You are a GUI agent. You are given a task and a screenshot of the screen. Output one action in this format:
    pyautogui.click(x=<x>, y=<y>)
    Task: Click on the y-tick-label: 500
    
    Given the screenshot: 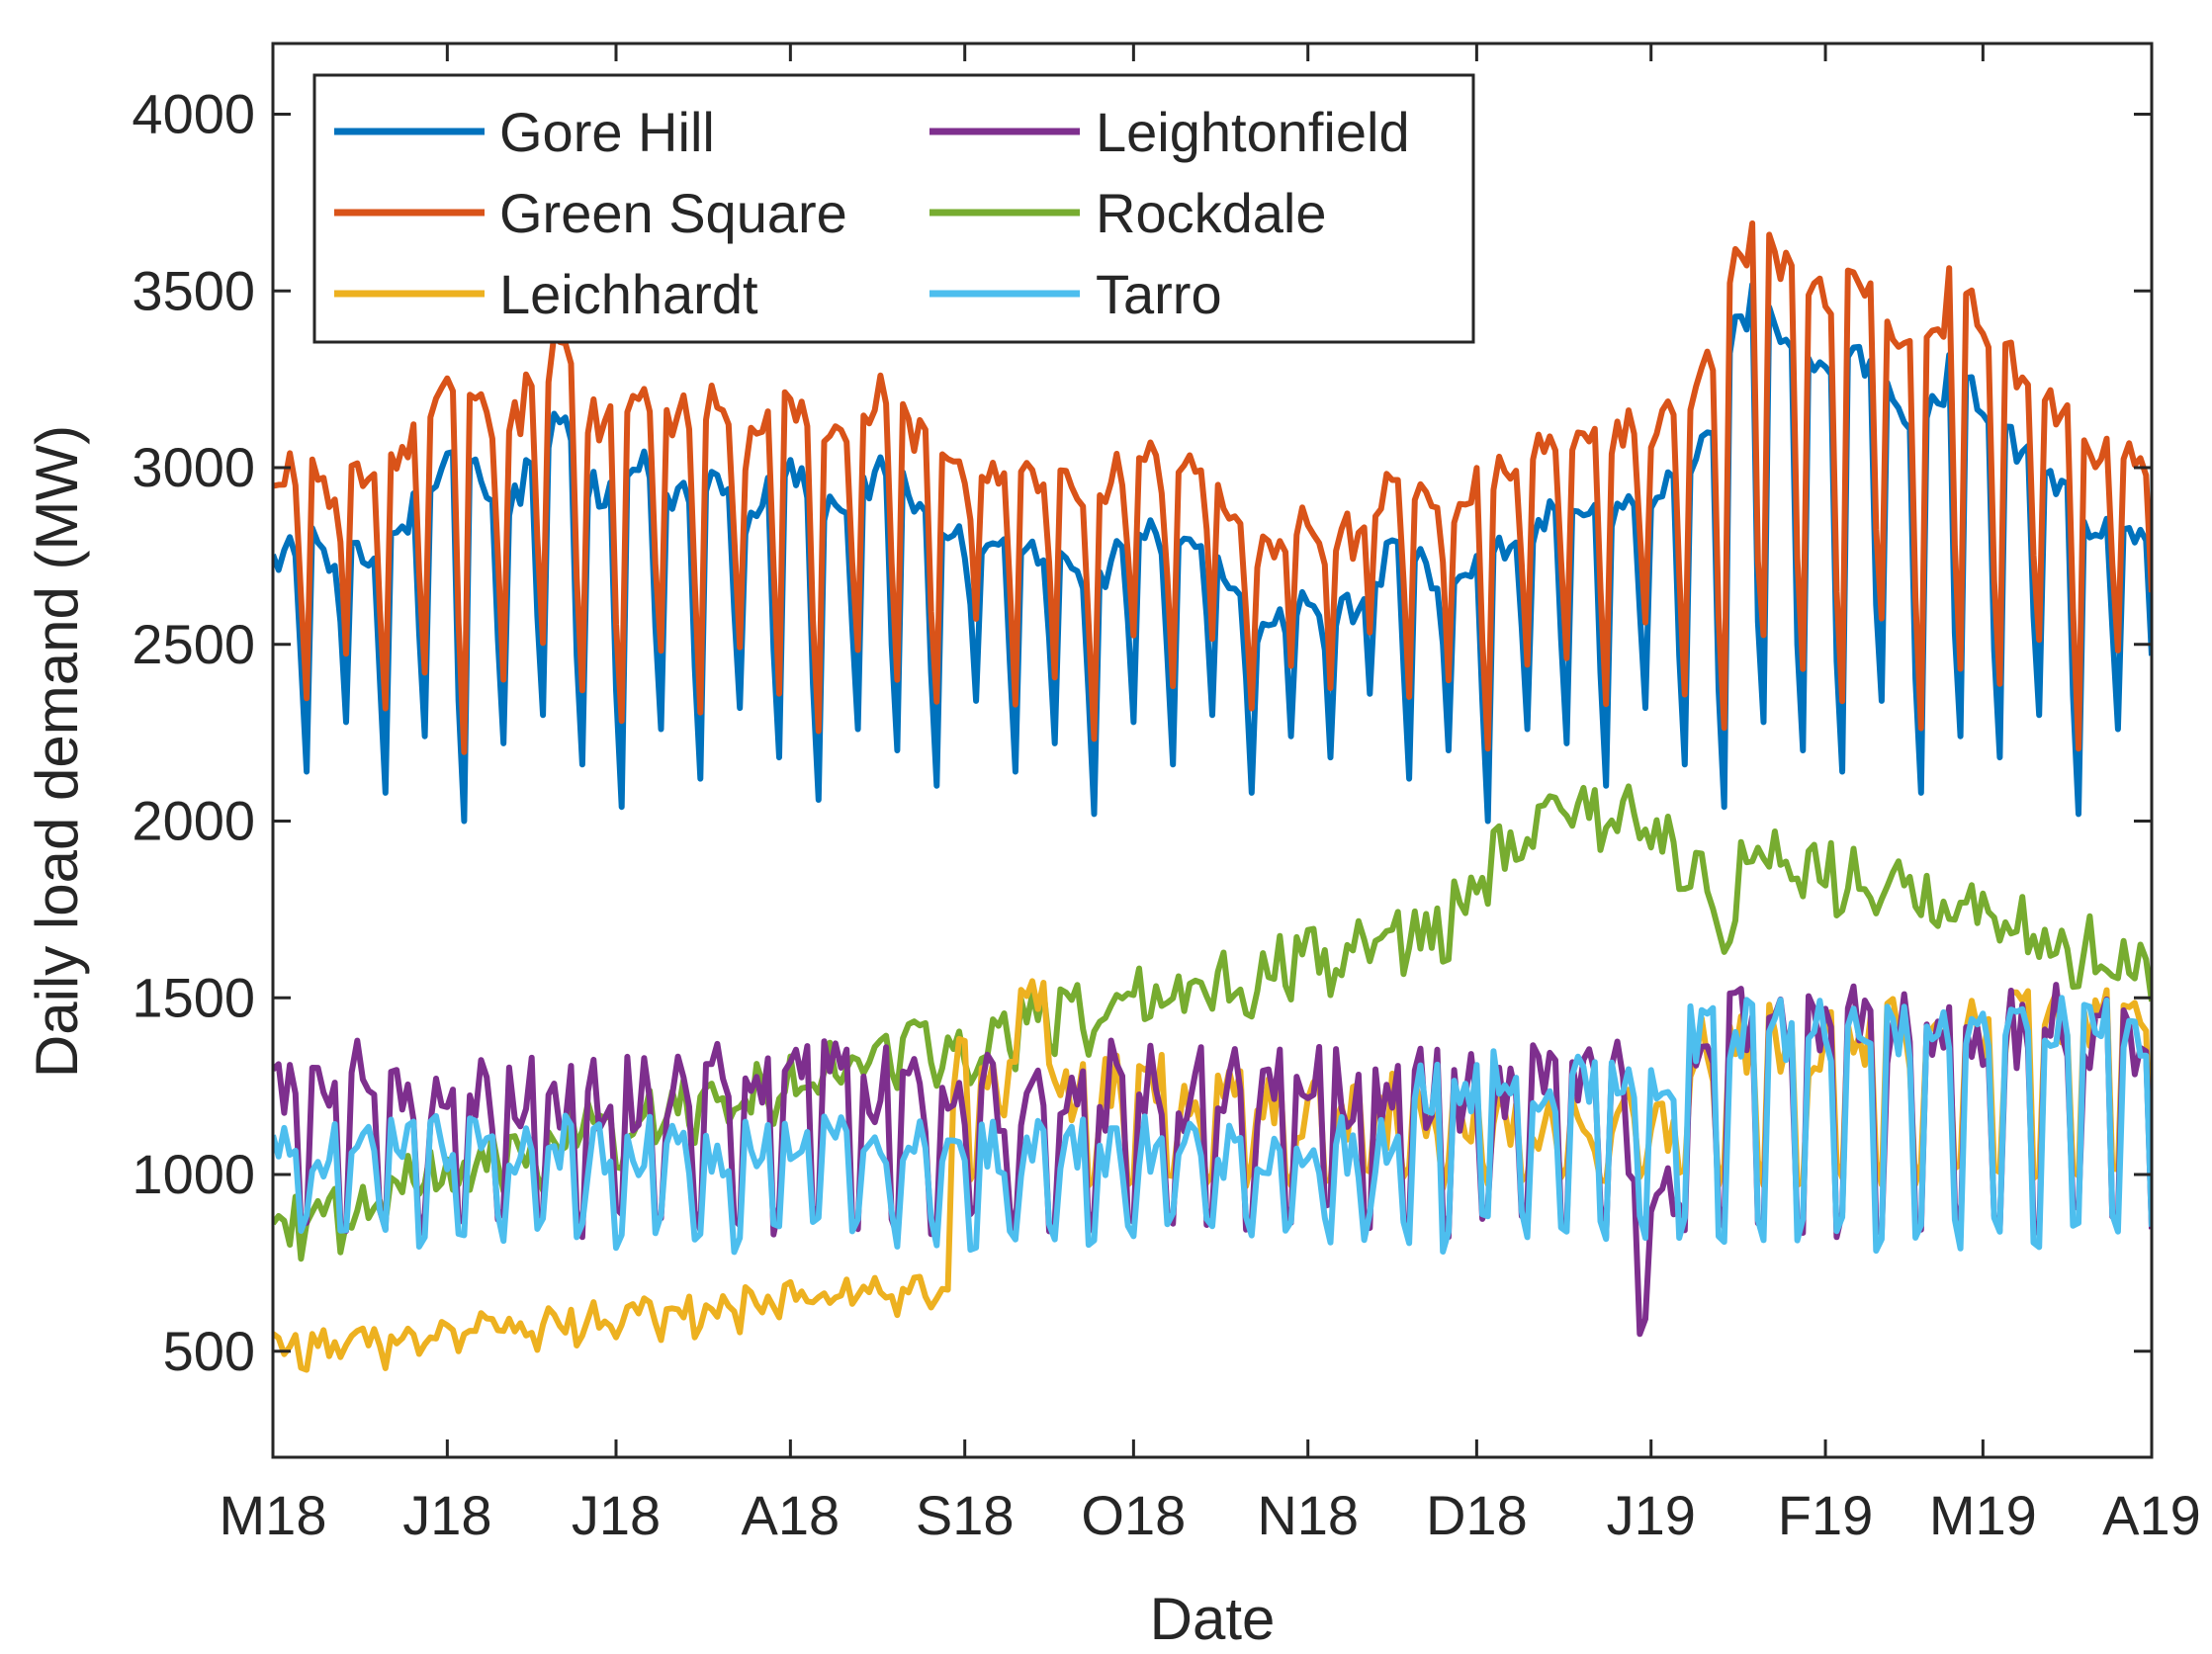 What is the action you would take?
    pyautogui.click(x=209, y=1351)
    